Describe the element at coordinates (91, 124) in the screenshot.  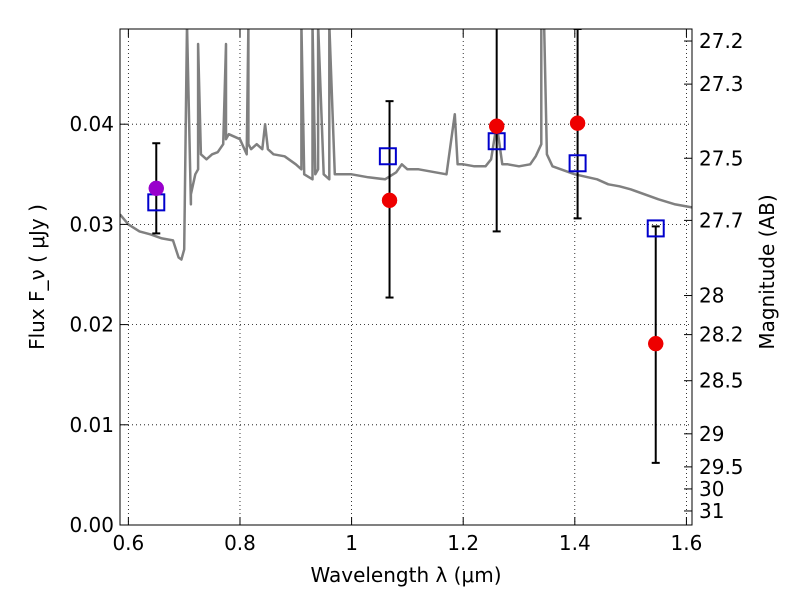
I see `y-tick-label: 0.04` at that location.